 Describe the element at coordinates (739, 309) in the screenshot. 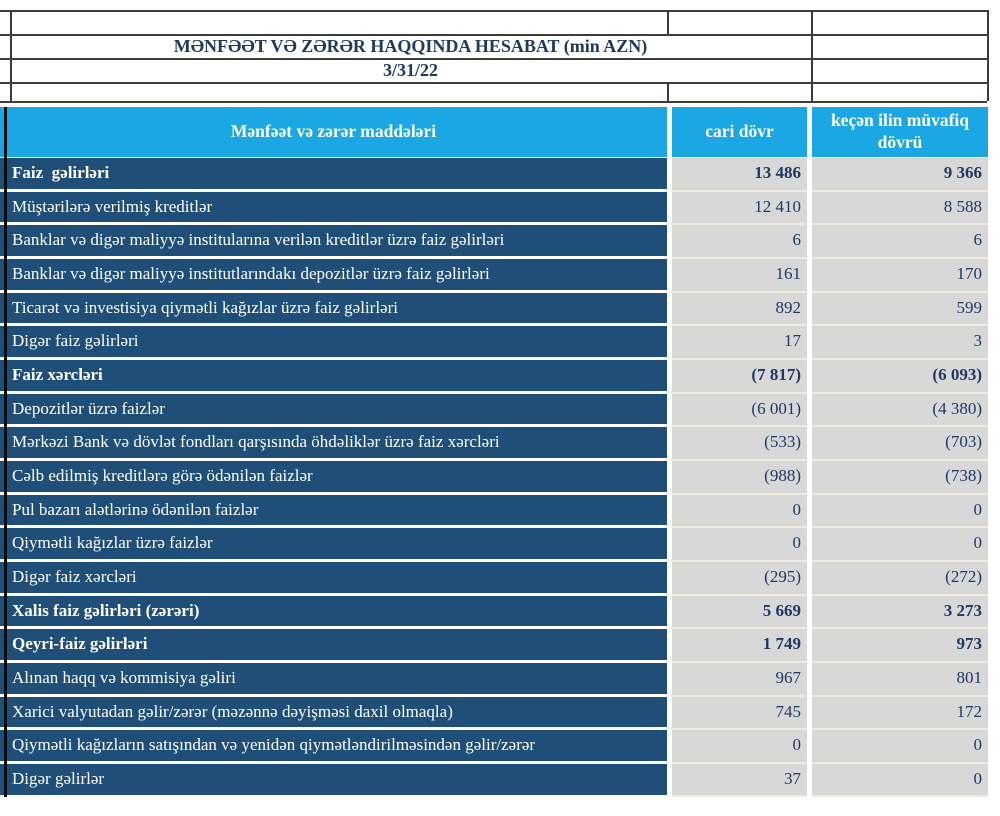

I see `row-current-value-cell: 892` at that location.